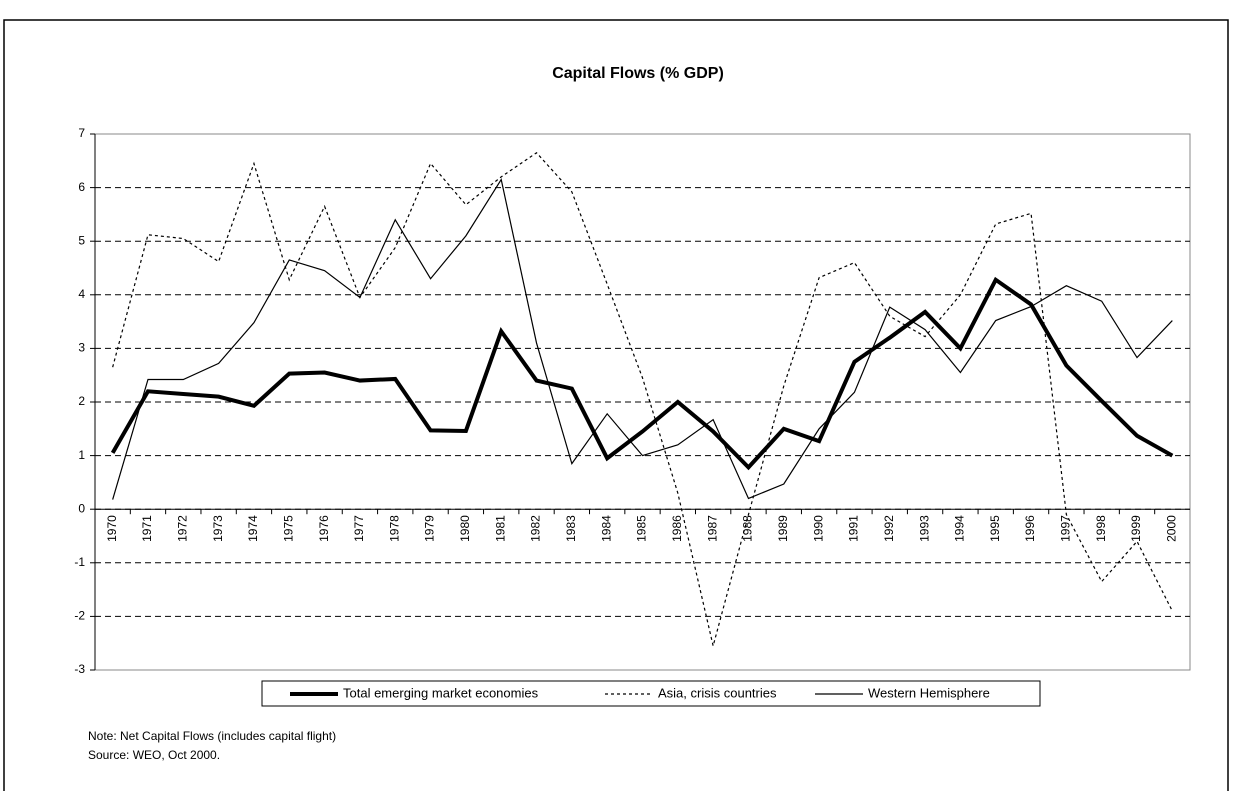 The width and height of the screenshot is (1235, 791). Describe the element at coordinates (441, 692) in the screenshot. I see `legend-label: Total emerging market economies` at that location.